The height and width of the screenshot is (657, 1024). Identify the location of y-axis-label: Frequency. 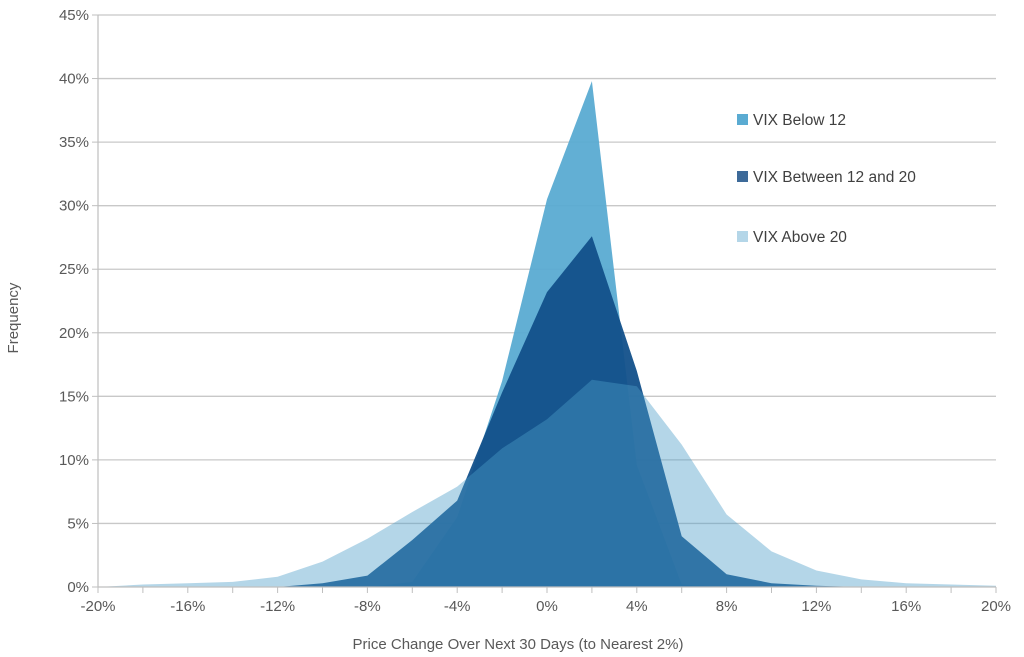
(13, 317).